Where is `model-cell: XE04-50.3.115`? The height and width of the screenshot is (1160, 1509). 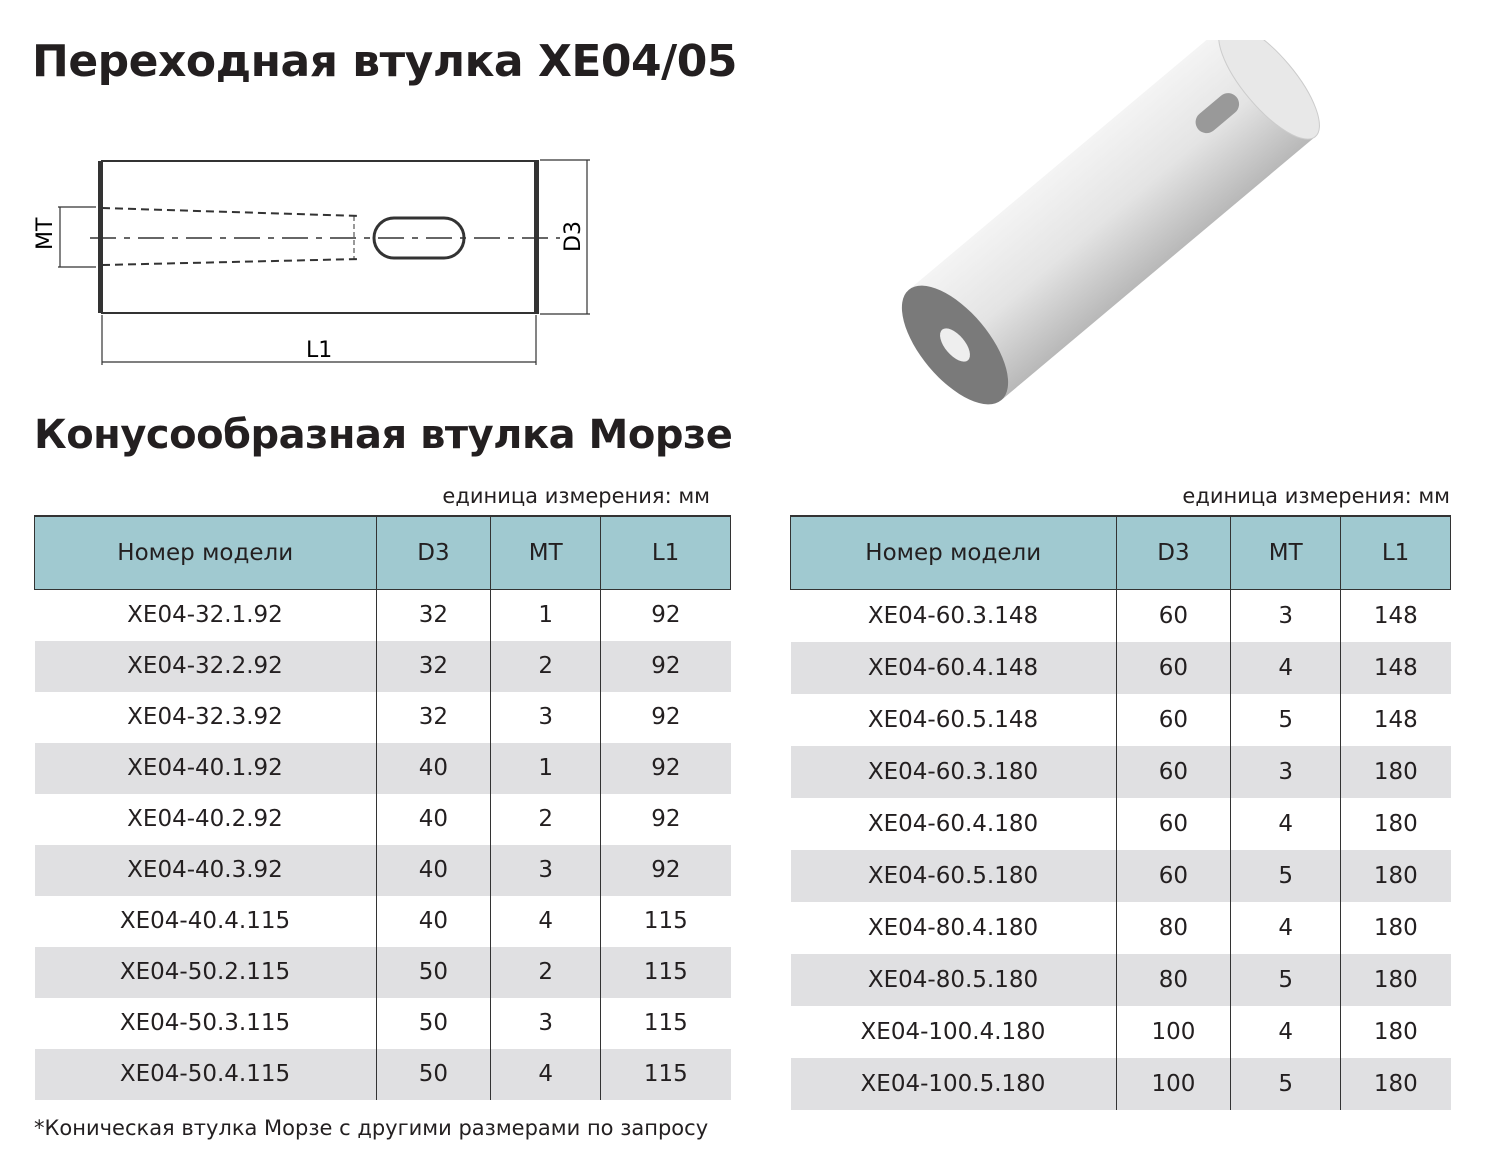
model-cell: XE04-50.3.115 is located at coordinates (205, 1023).